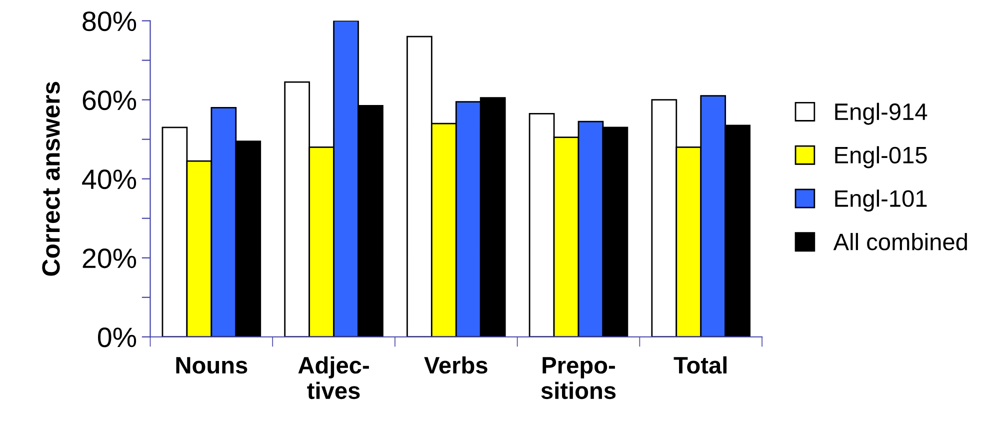 The image size is (982, 433). Describe the element at coordinates (109, 100) in the screenshot. I see `y-tick-label: 60%` at that location.